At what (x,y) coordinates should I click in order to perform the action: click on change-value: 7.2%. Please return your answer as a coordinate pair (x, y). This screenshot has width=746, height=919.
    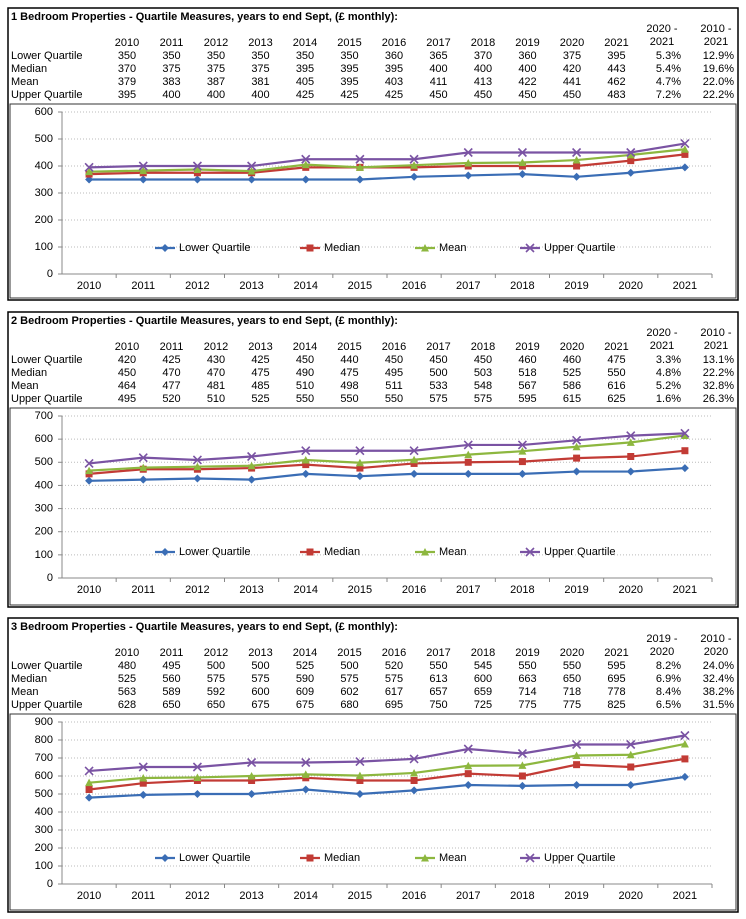
    Looking at the image, I should click on (668, 95).